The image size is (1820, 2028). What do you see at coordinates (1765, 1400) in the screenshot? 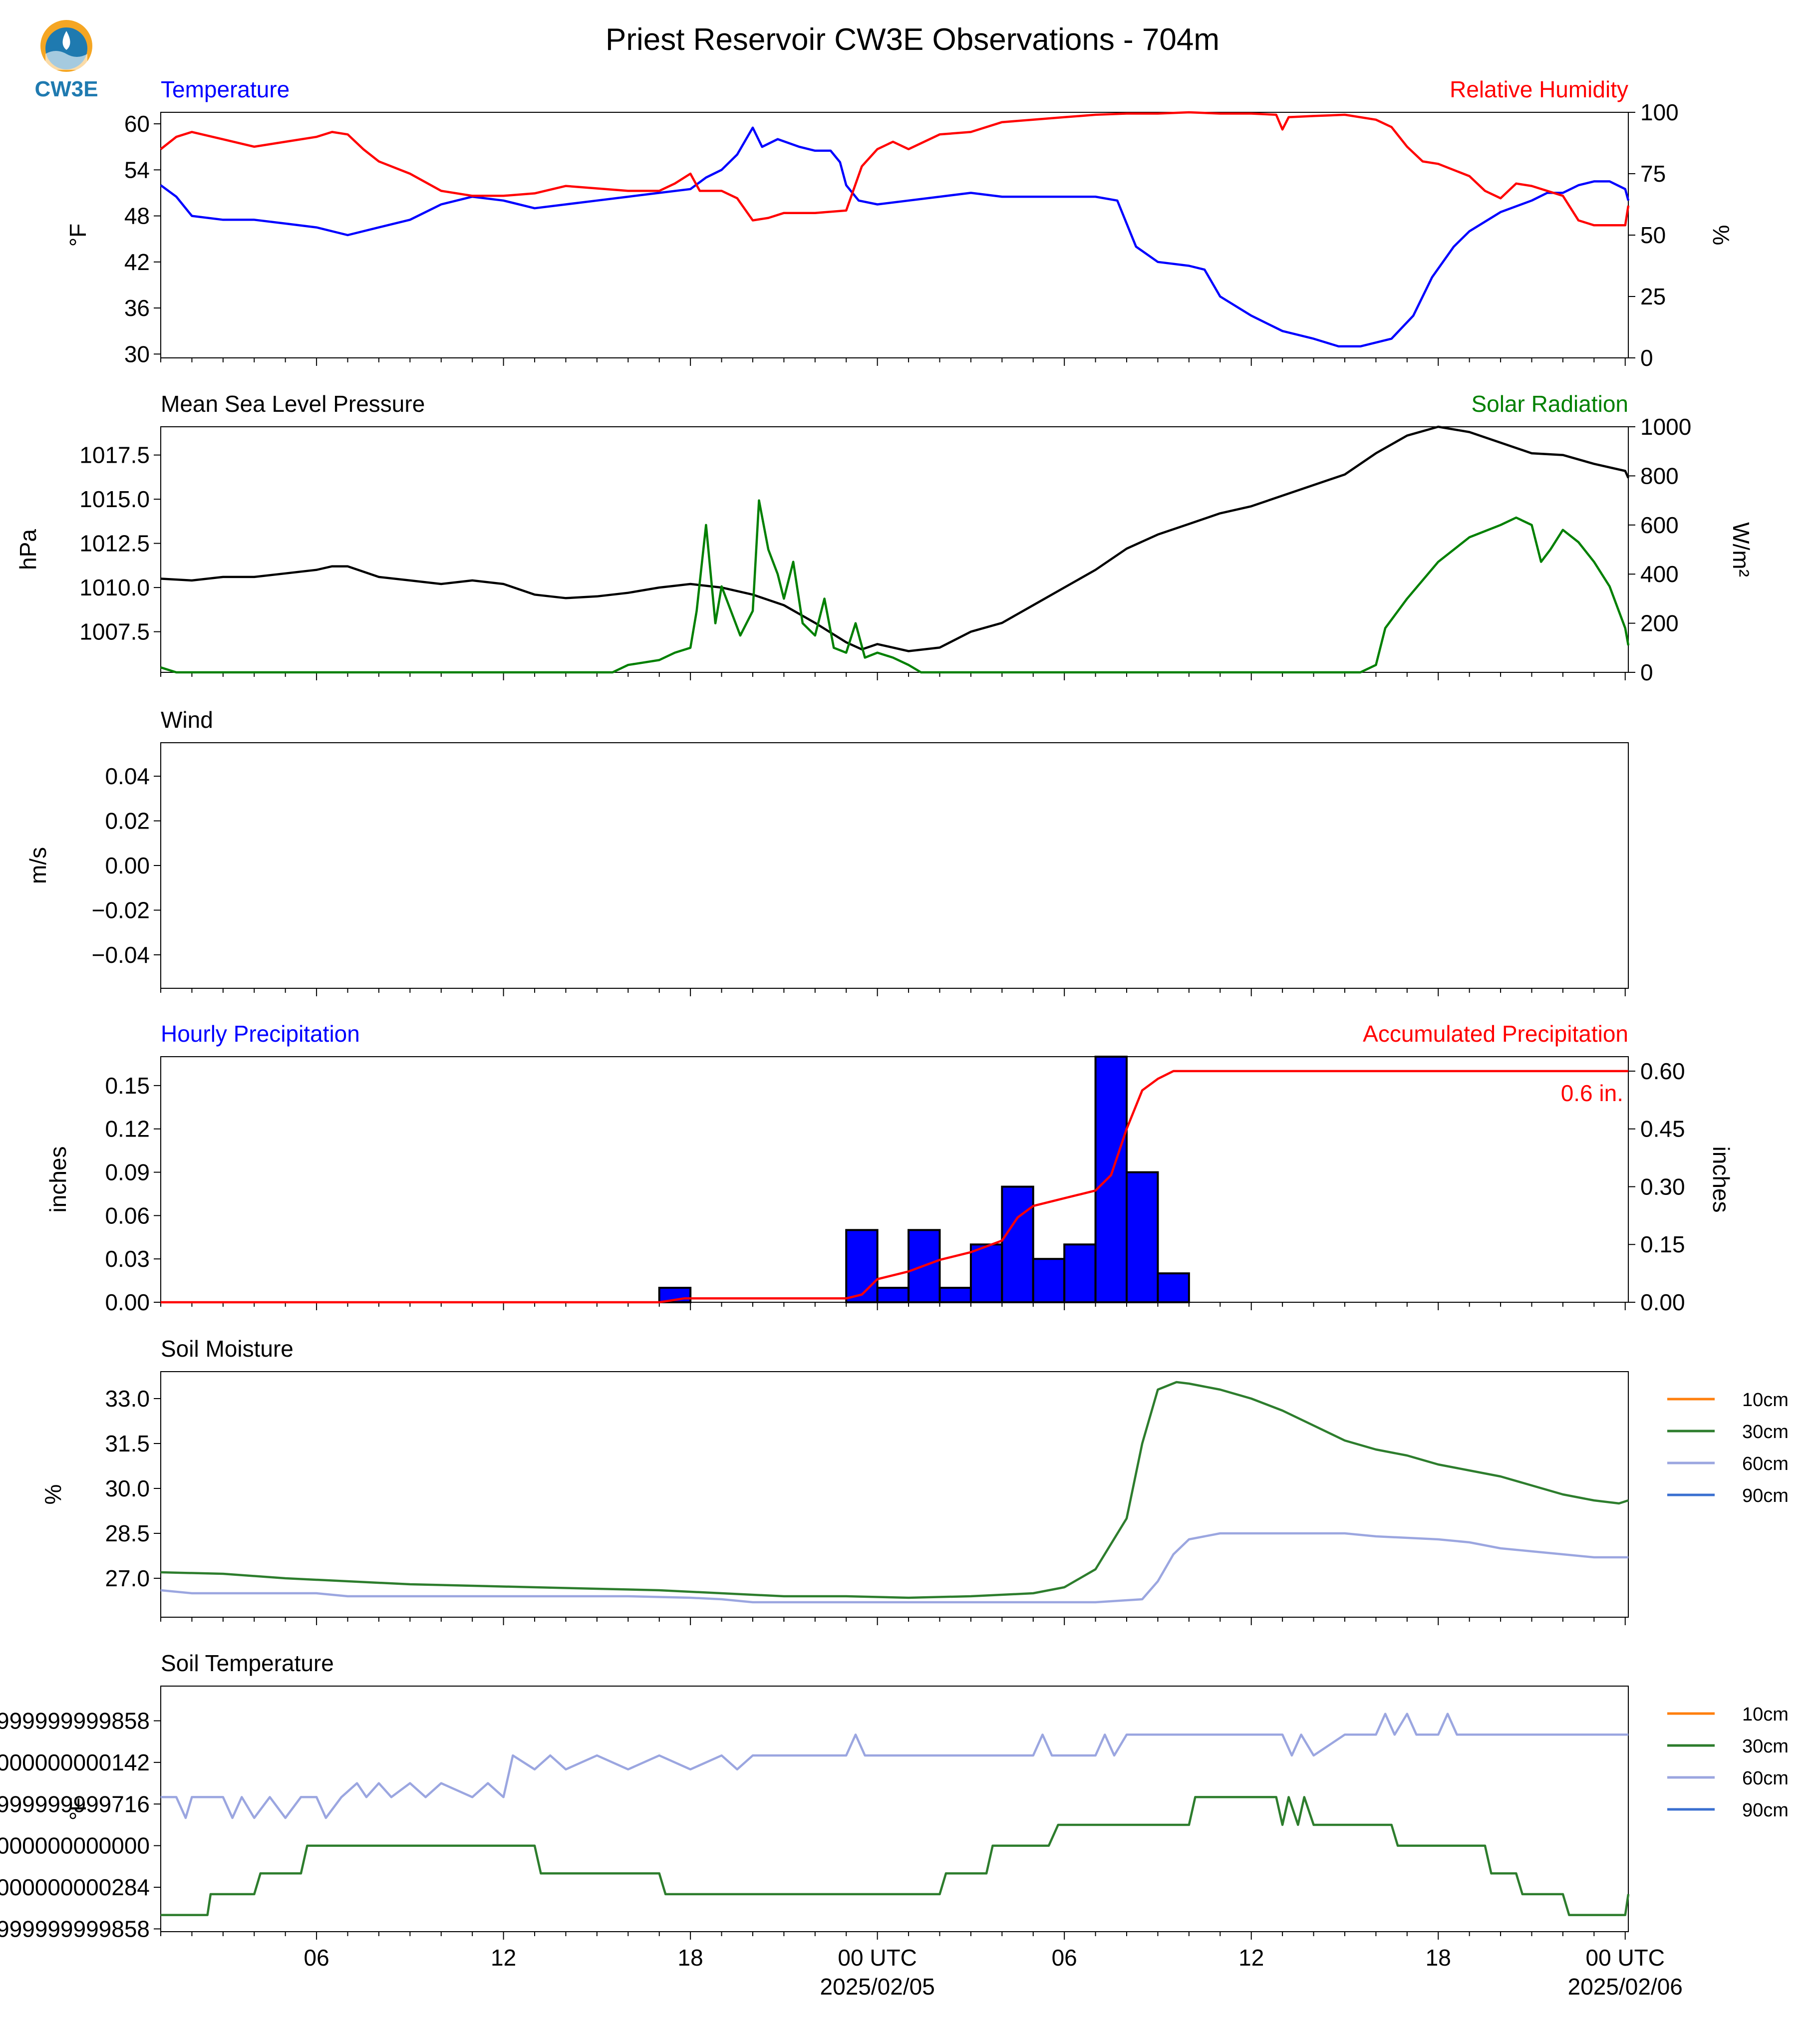
I see `legend-label: 10cm` at bounding box center [1765, 1400].